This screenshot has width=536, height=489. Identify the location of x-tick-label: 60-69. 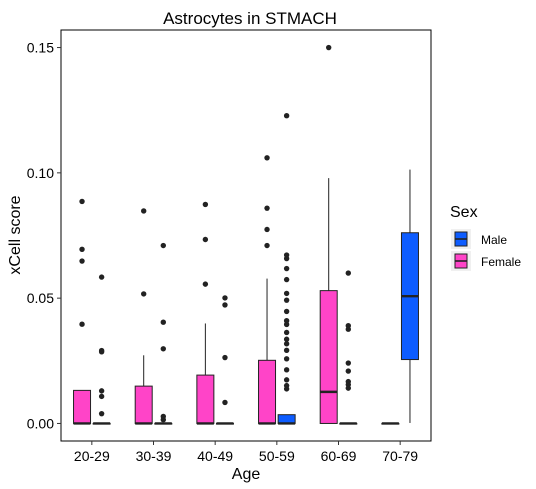
(339, 456).